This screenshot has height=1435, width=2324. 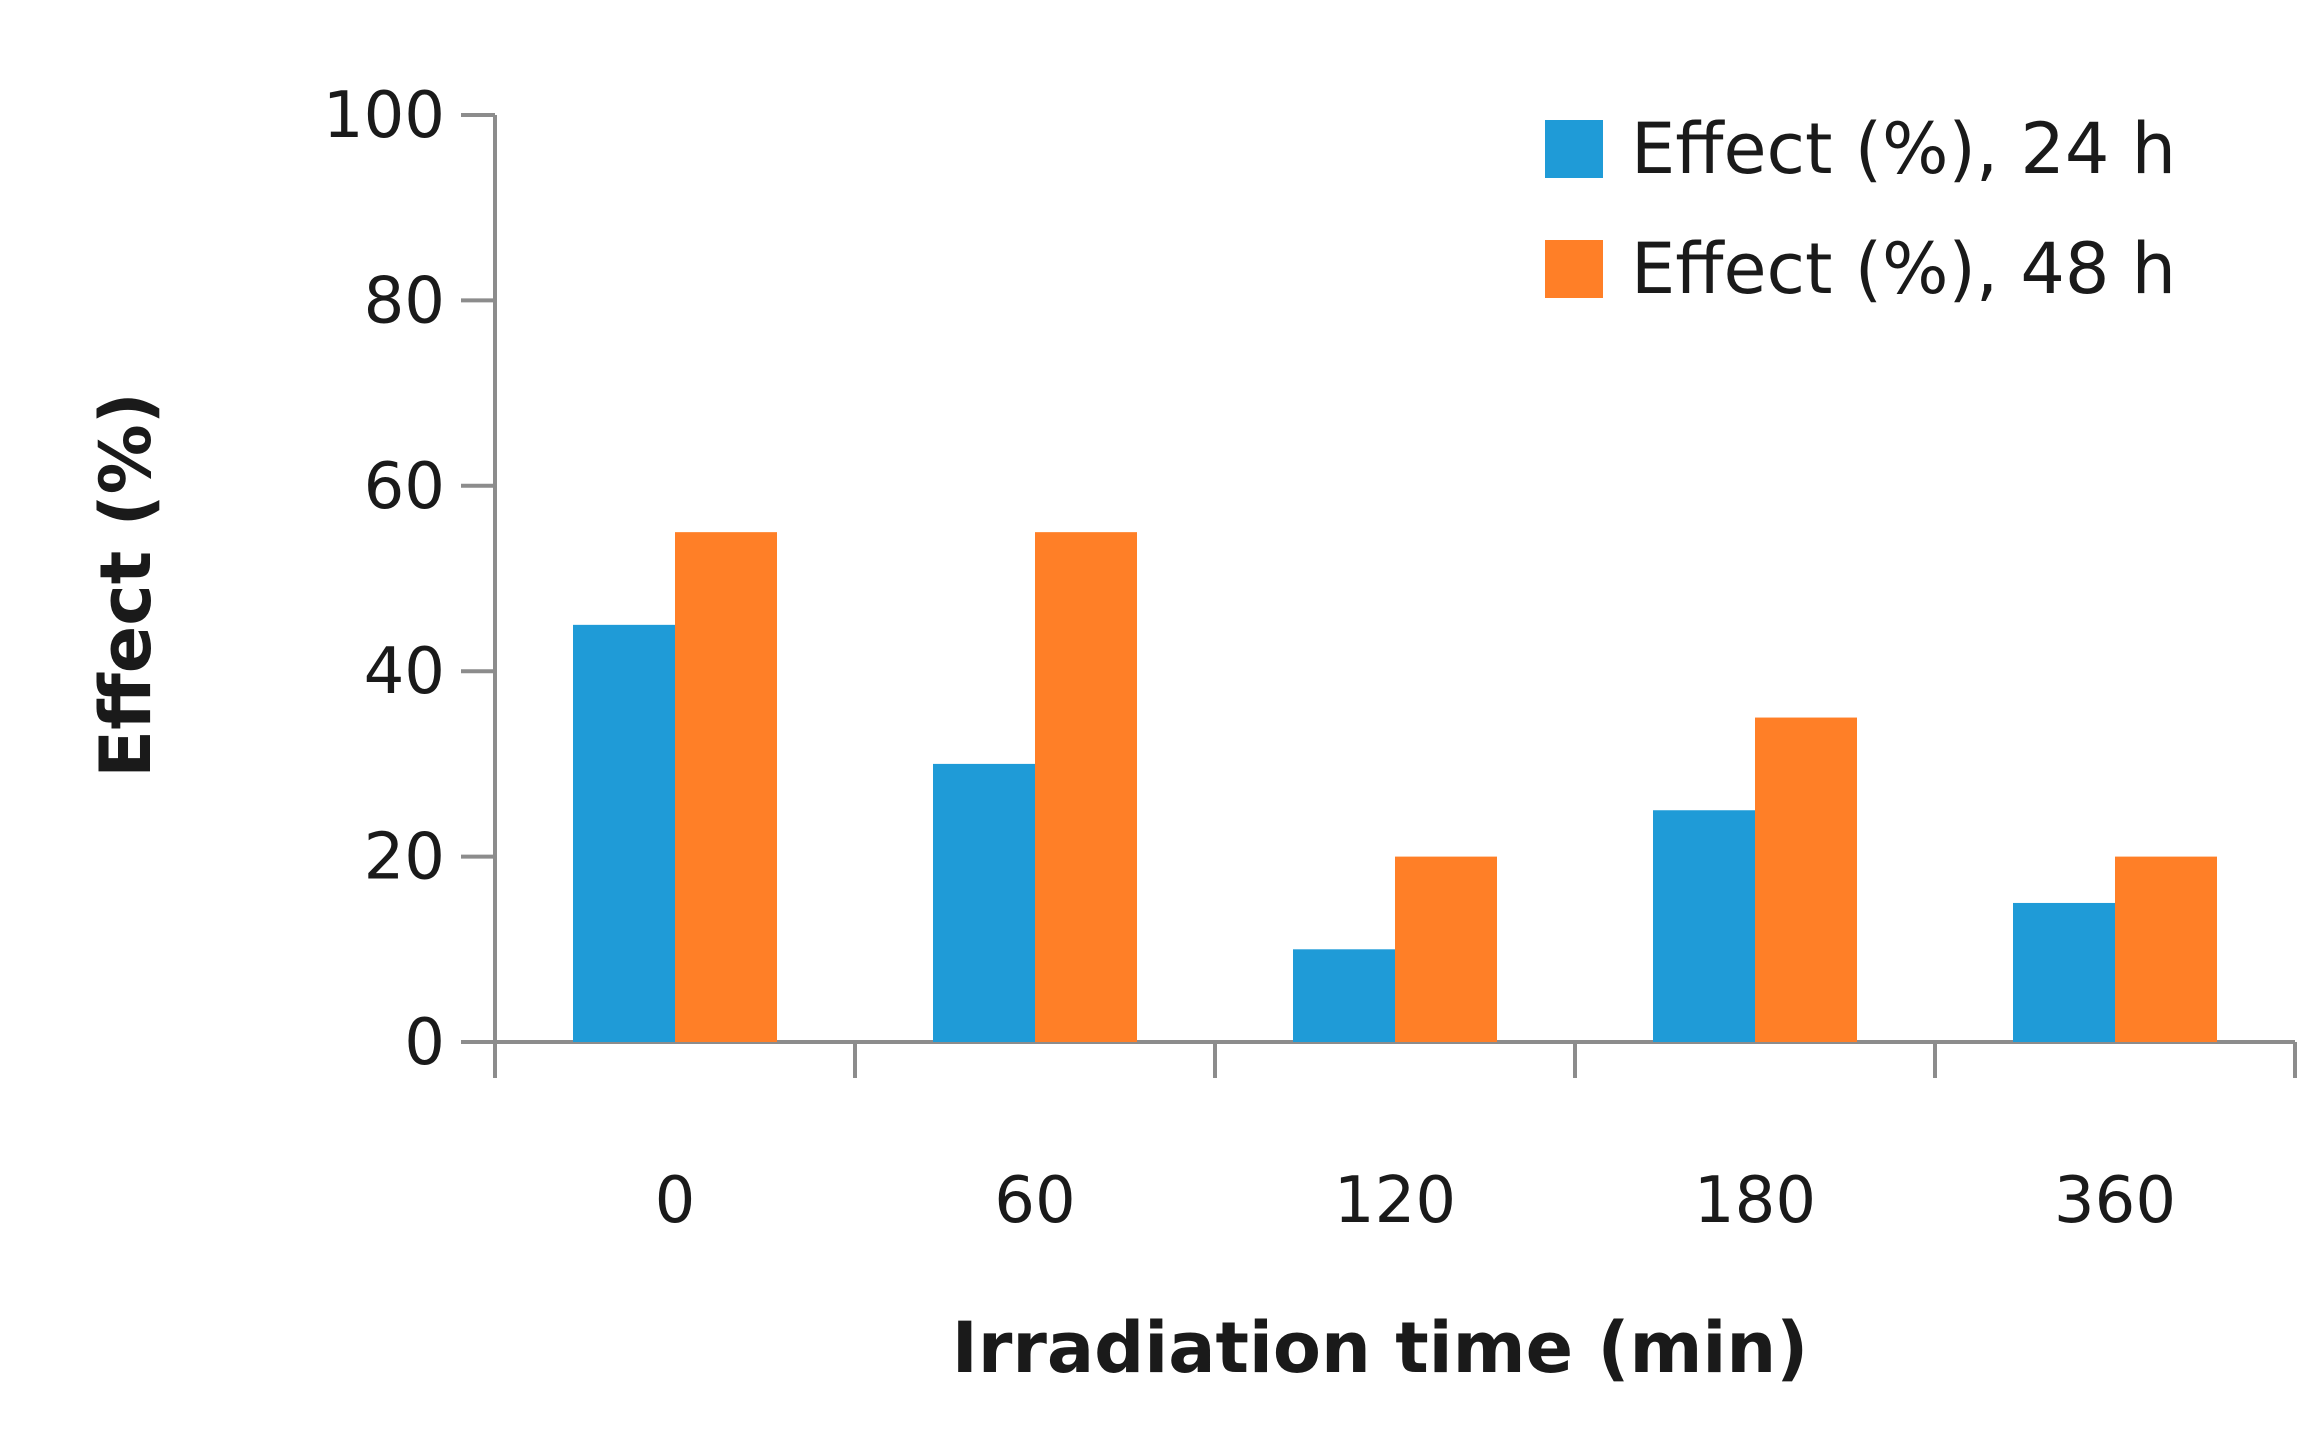 What do you see at coordinates (1395, 1140) in the screenshot?
I see `x-axis-ticks: 0 60 120 180 360` at bounding box center [1395, 1140].